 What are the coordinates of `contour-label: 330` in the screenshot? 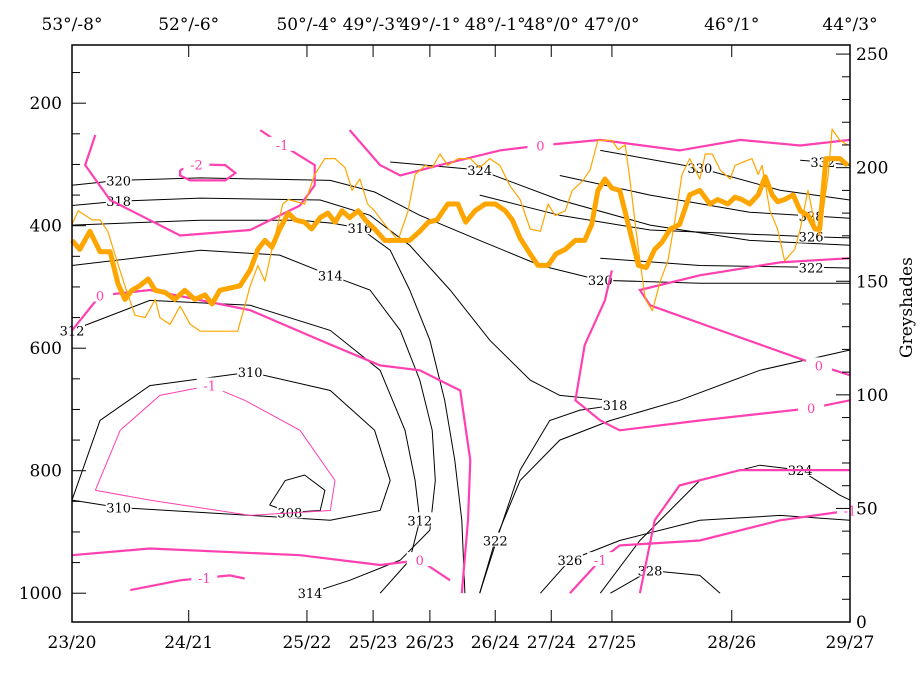 It's located at (699, 169).